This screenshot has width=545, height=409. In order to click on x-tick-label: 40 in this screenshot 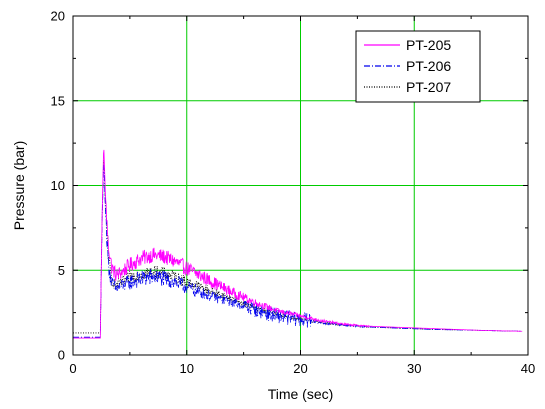, I will do `click(528, 368)`.